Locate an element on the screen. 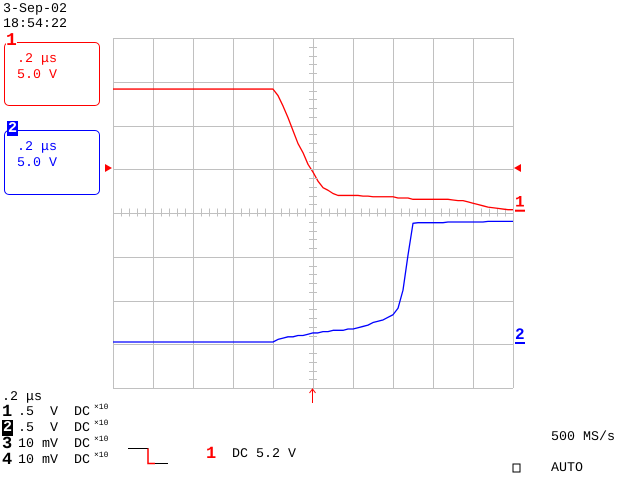 This screenshot has height=480, width=640. text: 3 is located at coordinates (7, 444).